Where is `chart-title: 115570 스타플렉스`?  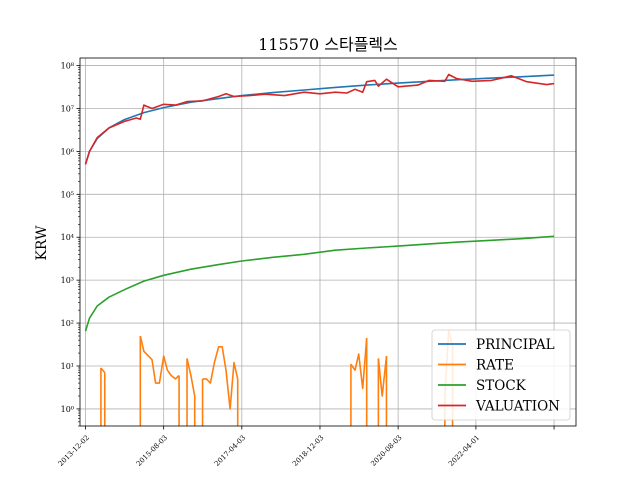 chart-title: 115570 스타플렉스 is located at coordinates (328, 44).